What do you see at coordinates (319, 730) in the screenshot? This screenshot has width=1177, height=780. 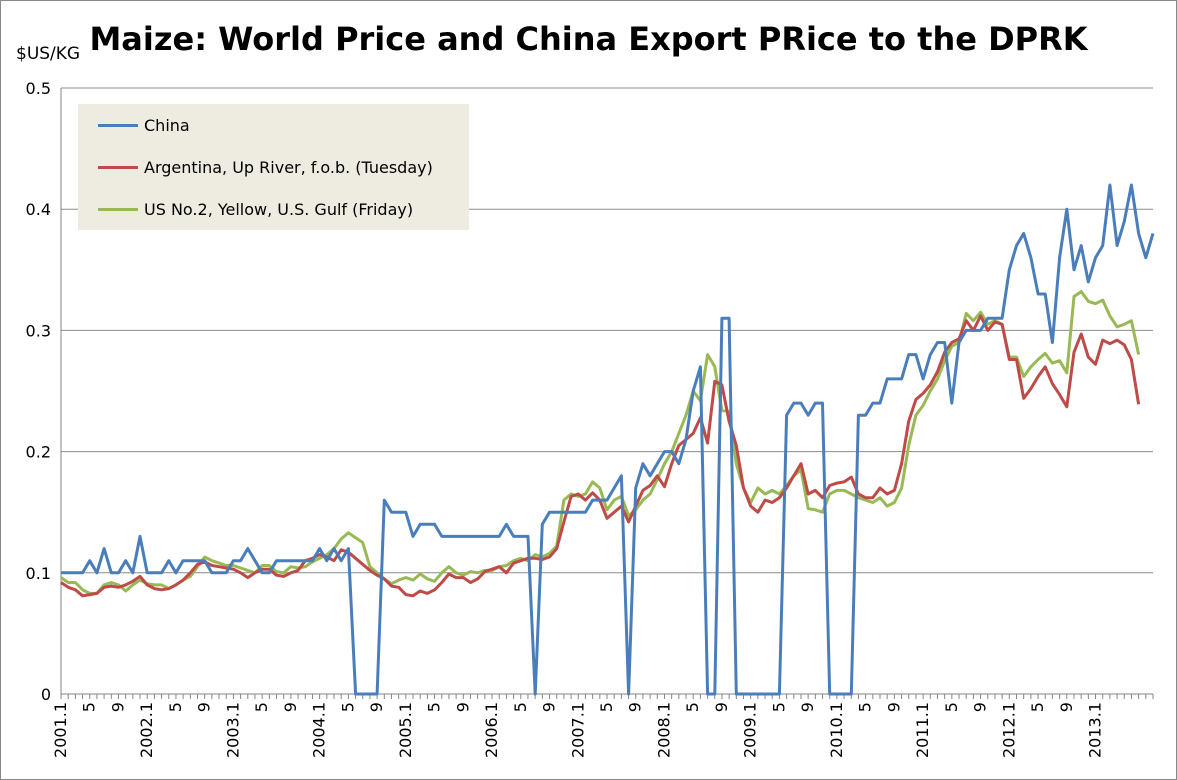 I see `x-tick-label: 2004.1` at bounding box center [319, 730].